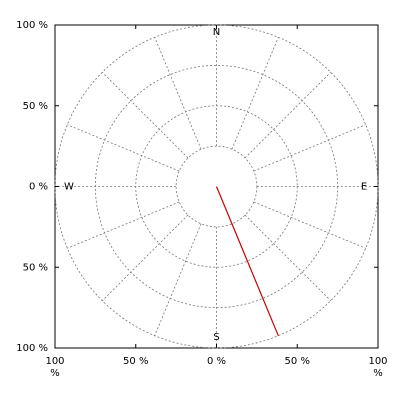  Describe the element at coordinates (216, 337) in the screenshot. I see `direction-label: S` at that location.